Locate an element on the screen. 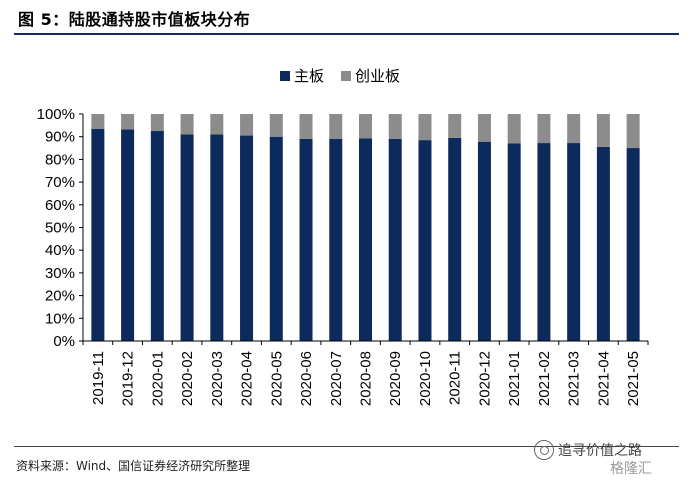 The image size is (693, 483). y-tick-label: 60% is located at coordinates (60, 205).